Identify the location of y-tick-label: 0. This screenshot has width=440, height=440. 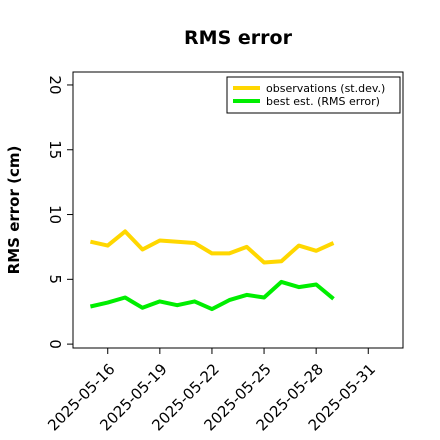
(55, 344).